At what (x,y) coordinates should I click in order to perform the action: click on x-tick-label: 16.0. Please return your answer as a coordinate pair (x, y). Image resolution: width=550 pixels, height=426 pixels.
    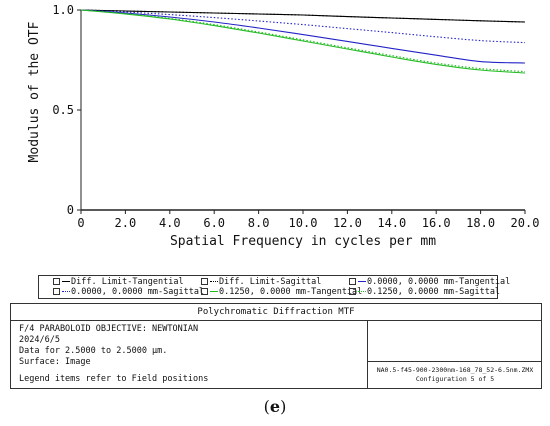
    Looking at the image, I should click on (436, 223).